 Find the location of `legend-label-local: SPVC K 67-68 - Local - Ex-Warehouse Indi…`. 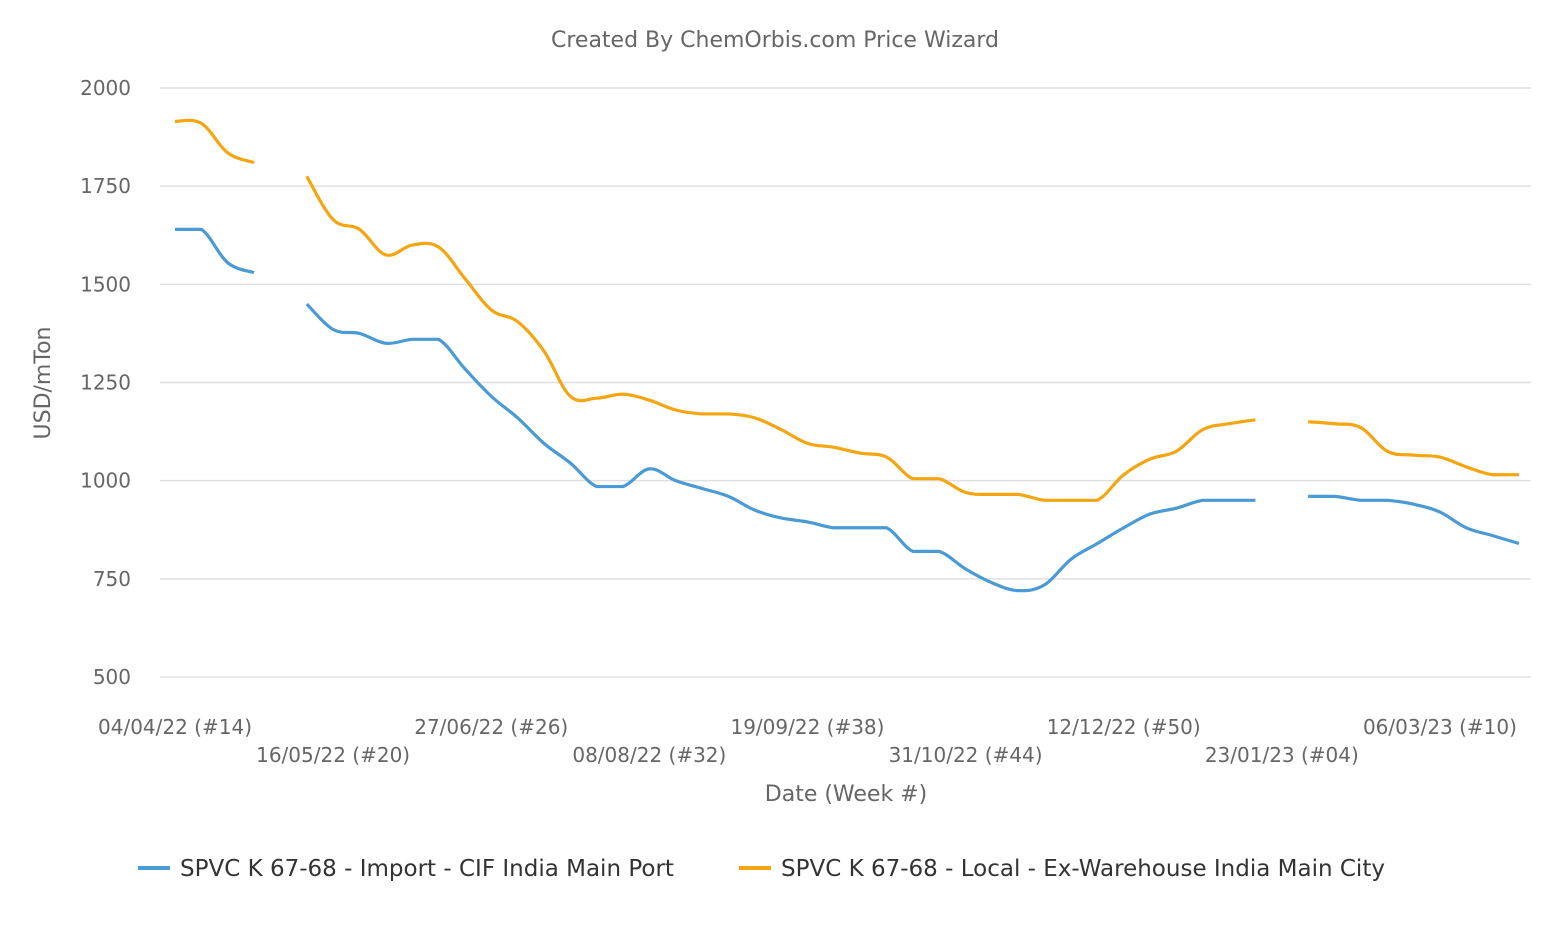

legend-label-local: SPVC K 67-68 - Local - Ex-Warehouse Indi… is located at coordinates (1083, 869).